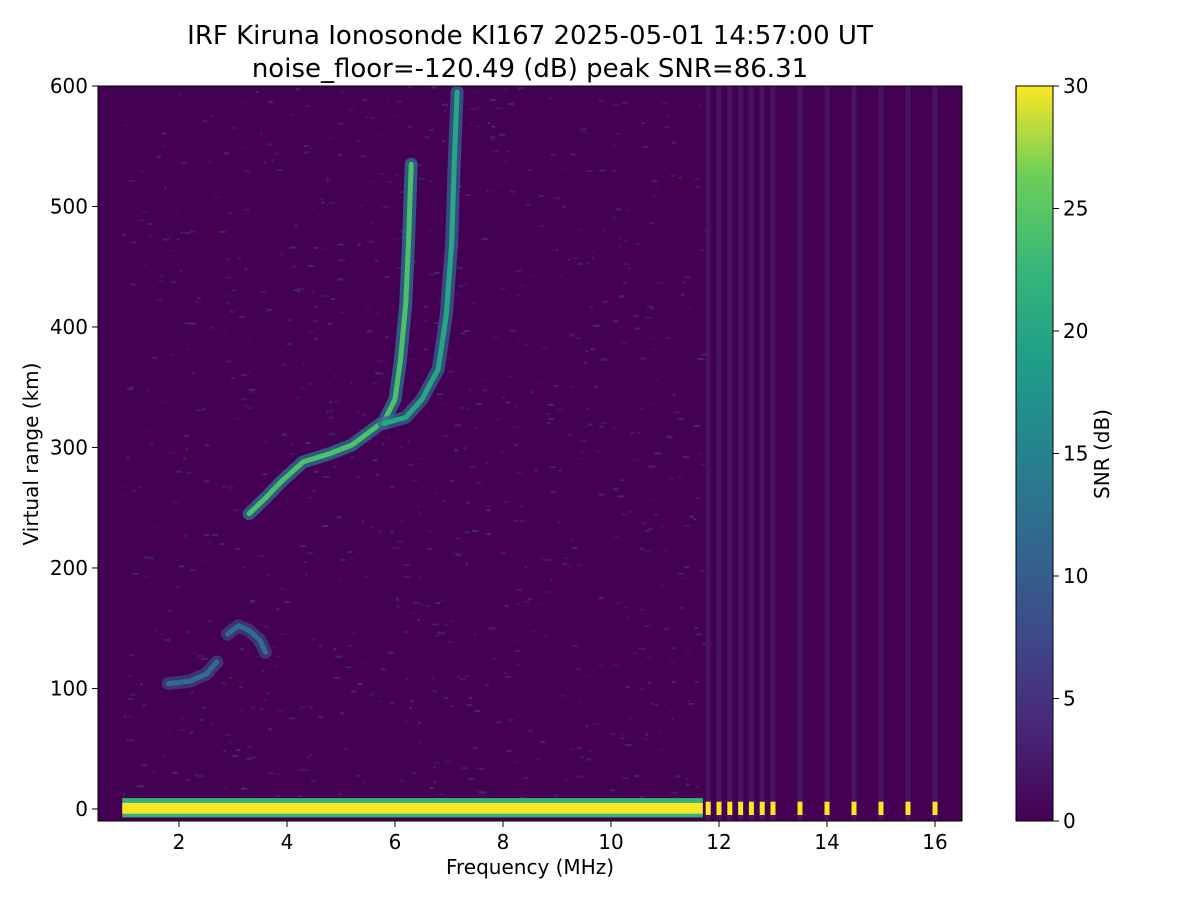 The image size is (1200, 900). Describe the element at coordinates (827, 808) in the screenshot. I see `channel-ground-echo` at that location.